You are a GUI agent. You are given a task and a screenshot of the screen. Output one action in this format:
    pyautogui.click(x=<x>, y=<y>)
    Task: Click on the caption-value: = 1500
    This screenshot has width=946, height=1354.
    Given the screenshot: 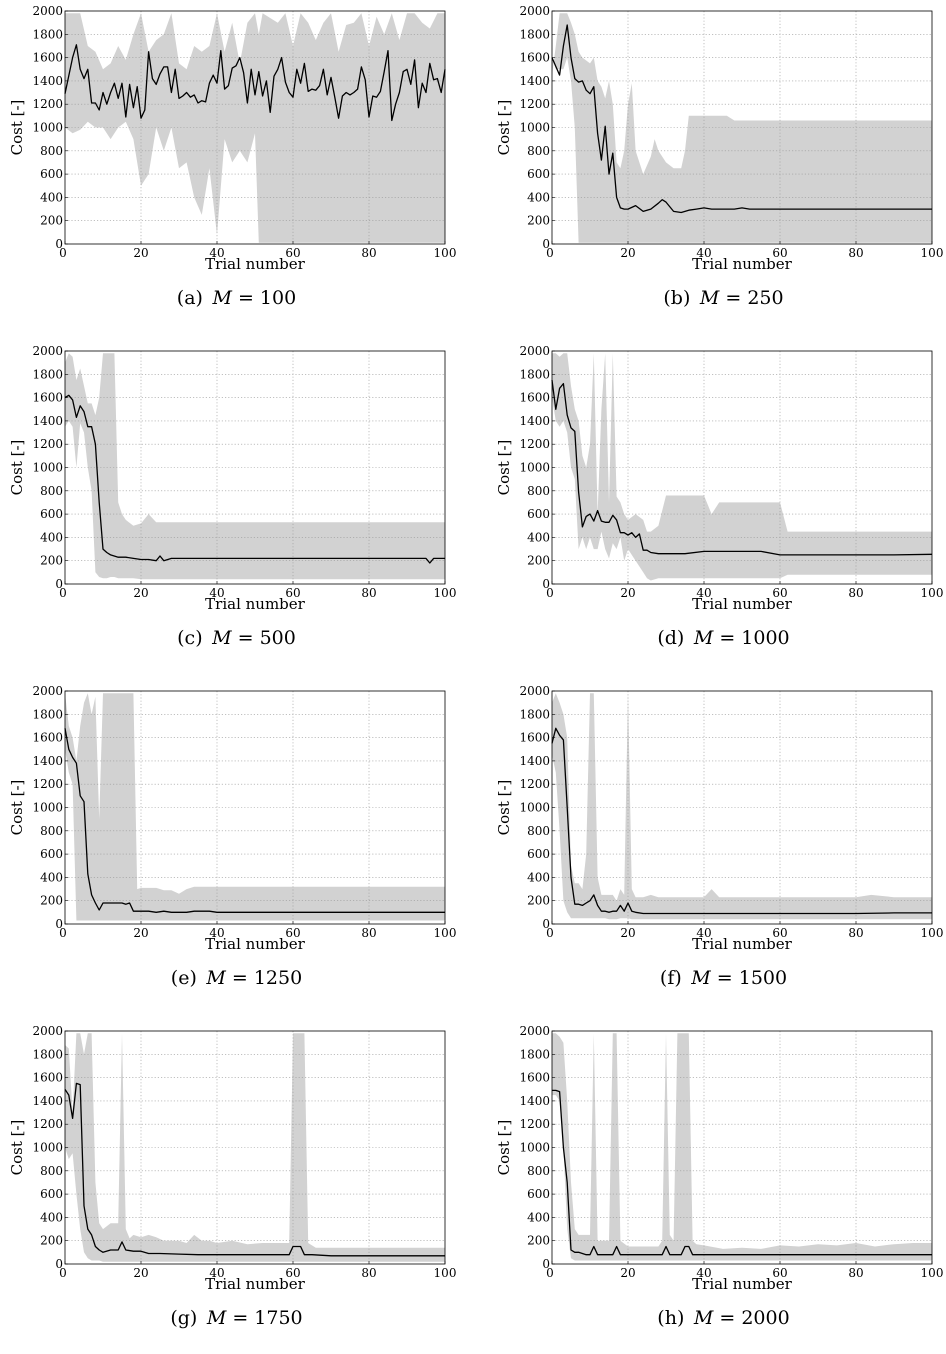 What is the action you would take?
    pyautogui.click(x=749, y=978)
    